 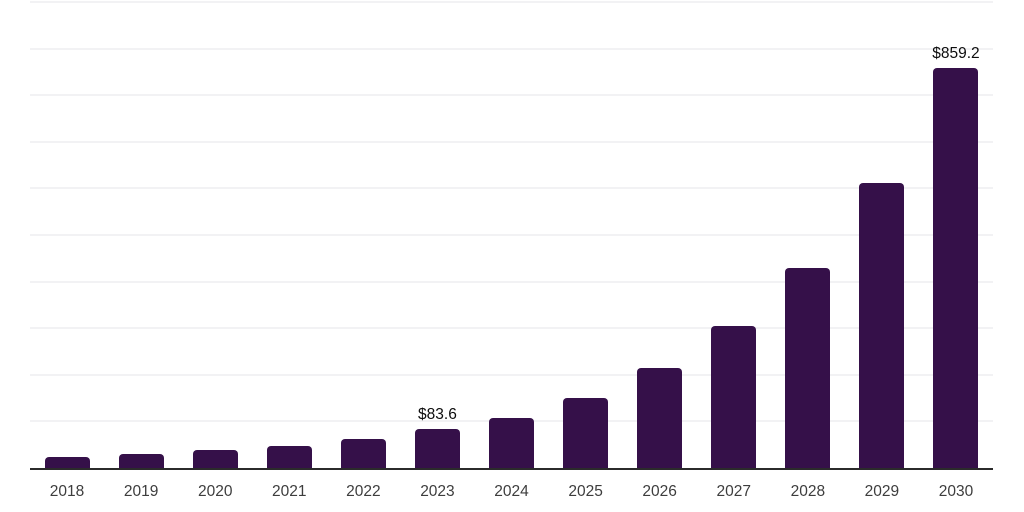 What do you see at coordinates (437, 491) in the screenshot?
I see `x-tick-2023: 2023` at bounding box center [437, 491].